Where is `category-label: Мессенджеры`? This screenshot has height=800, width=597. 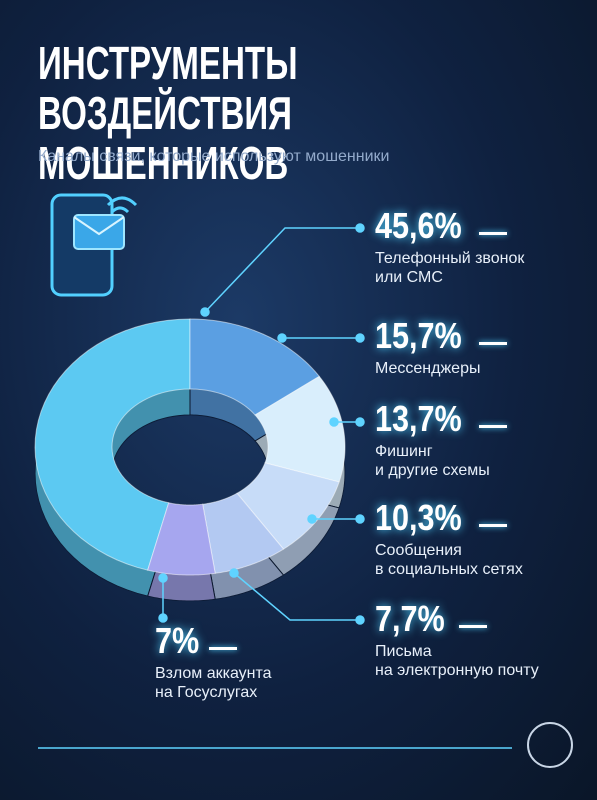 category-label: Мессенджеры is located at coordinates (428, 368).